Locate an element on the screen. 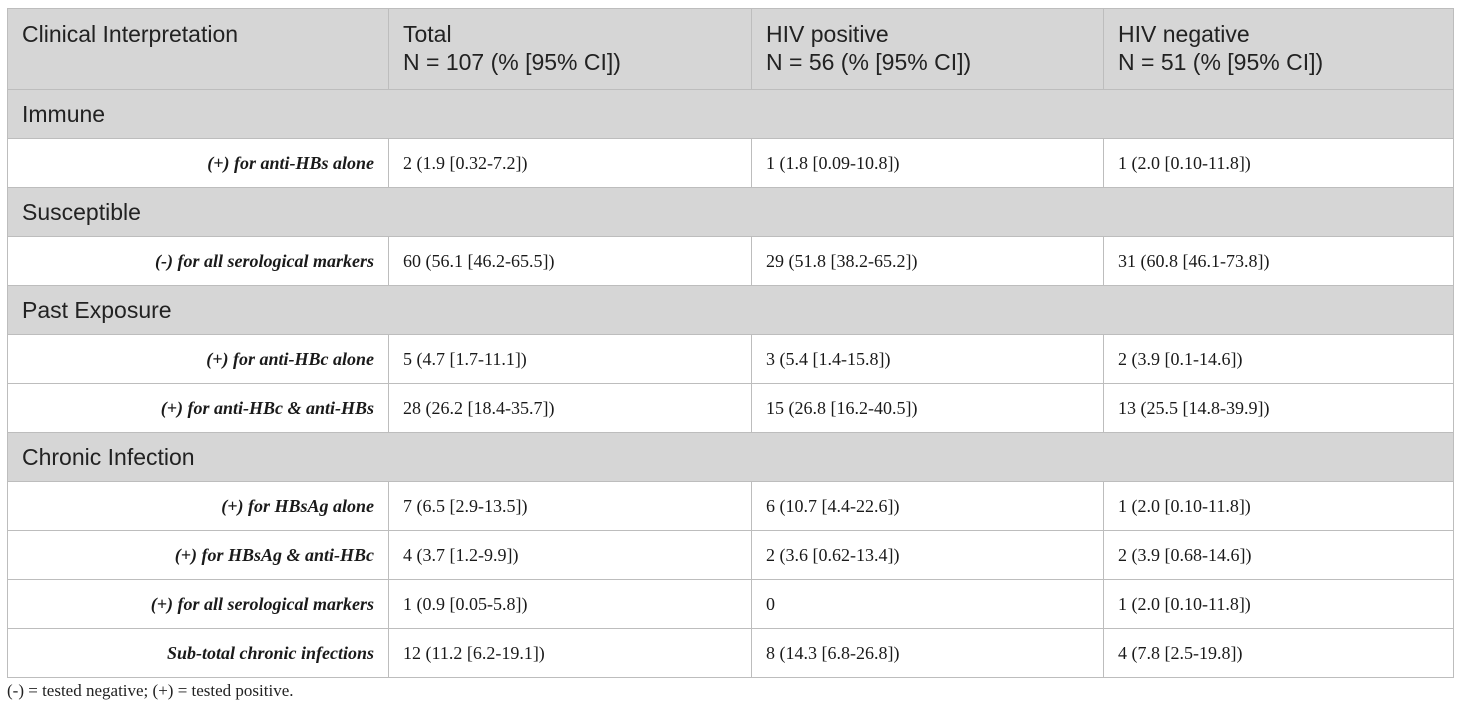 This screenshot has height=711, width=1460. cell-hiv-negative: 2 (3.9 [0.1-14.6]) is located at coordinates (1278, 359).